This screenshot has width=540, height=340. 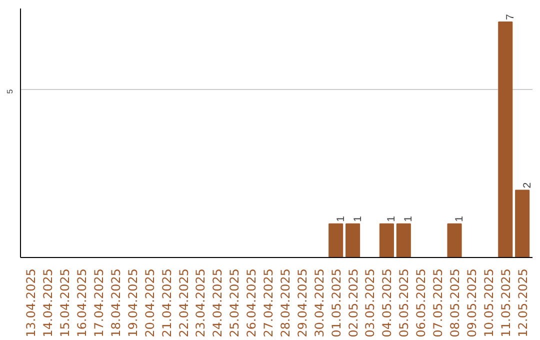 What do you see at coordinates (510, 17) in the screenshot?
I see `data-label: 7` at bounding box center [510, 17].